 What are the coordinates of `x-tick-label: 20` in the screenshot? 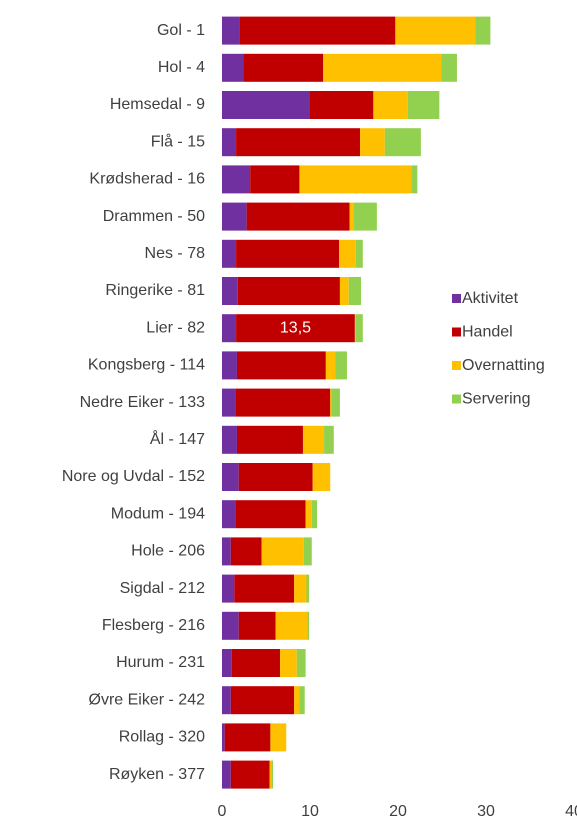 It's located at (398, 811).